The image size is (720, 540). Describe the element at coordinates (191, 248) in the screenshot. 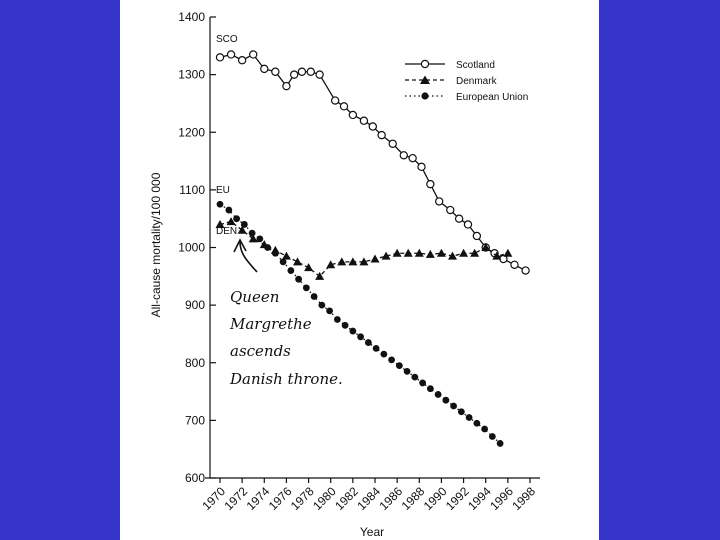

I see `y-tick-label: 1000` at that location.